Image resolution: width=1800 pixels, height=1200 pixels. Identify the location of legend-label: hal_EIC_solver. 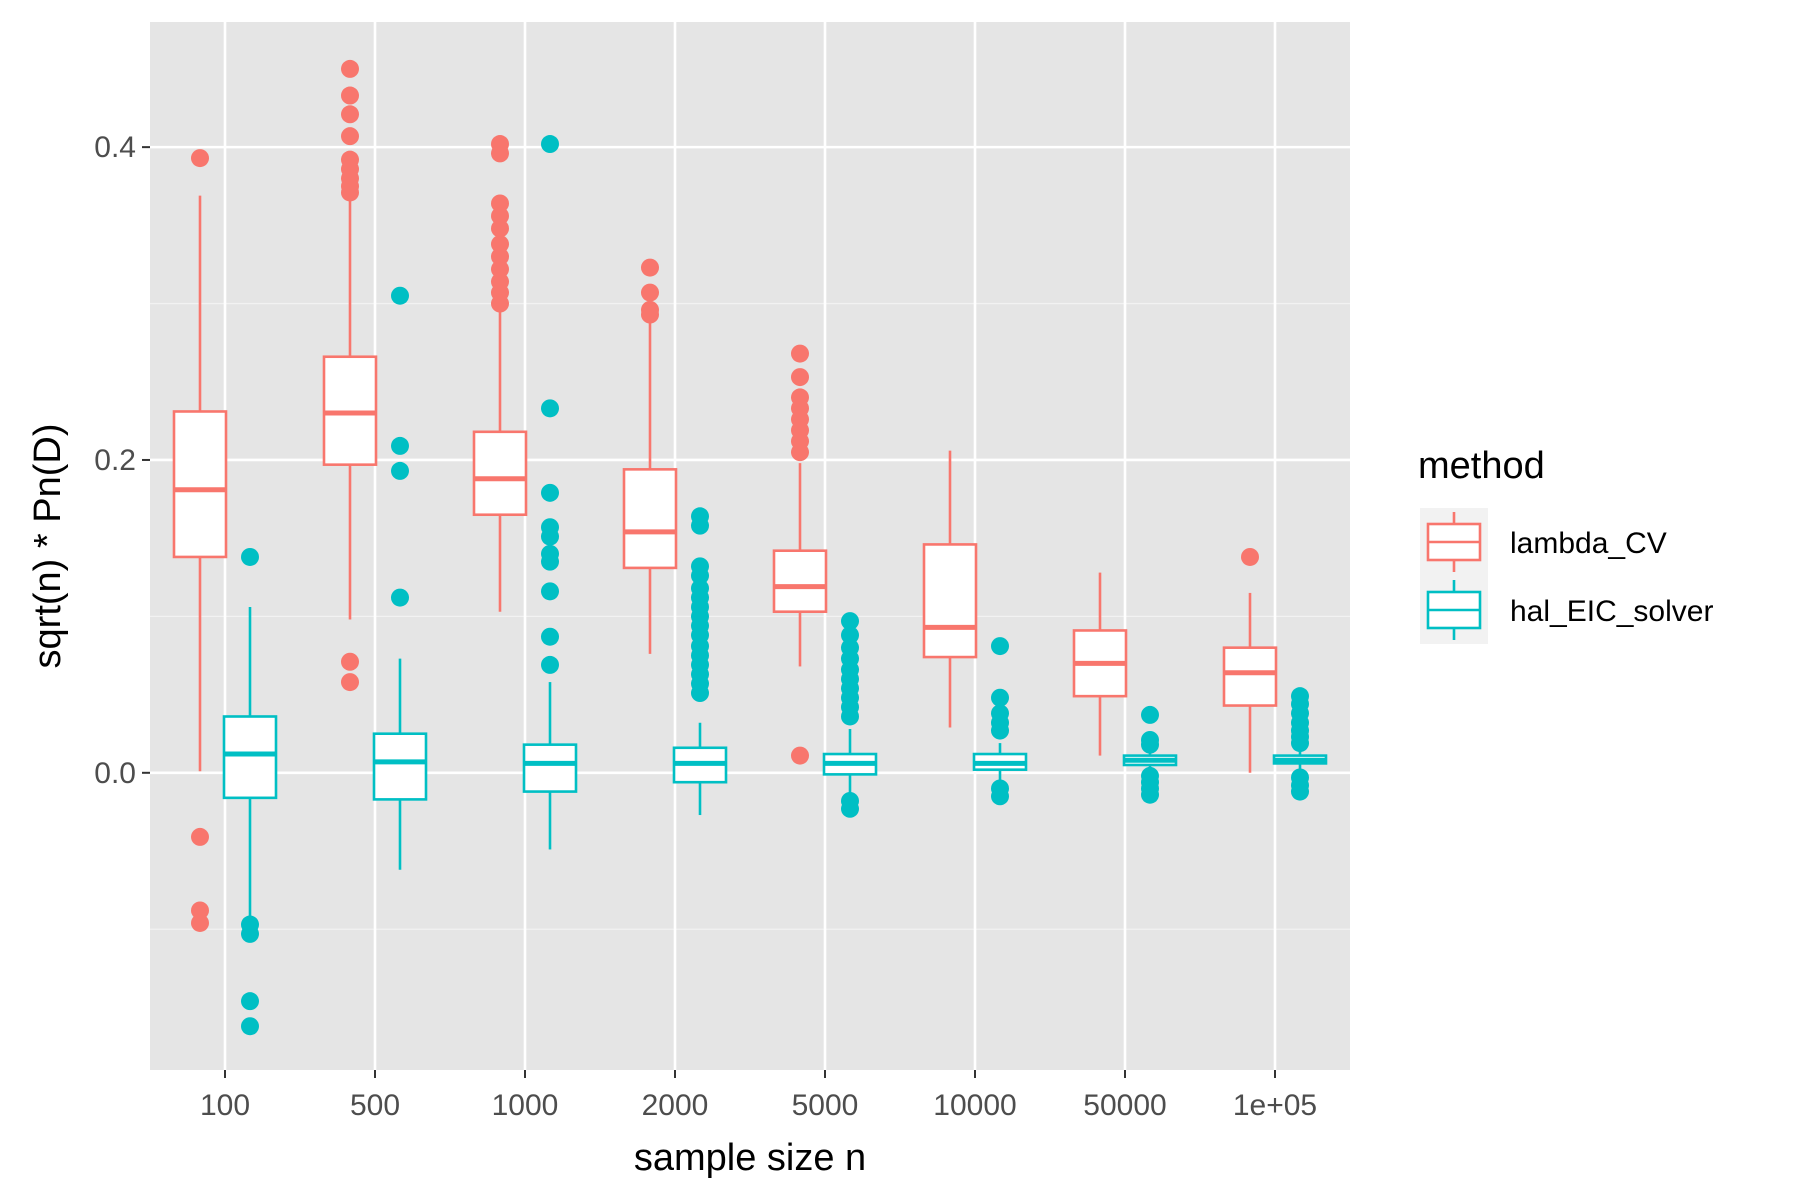
(1611, 611).